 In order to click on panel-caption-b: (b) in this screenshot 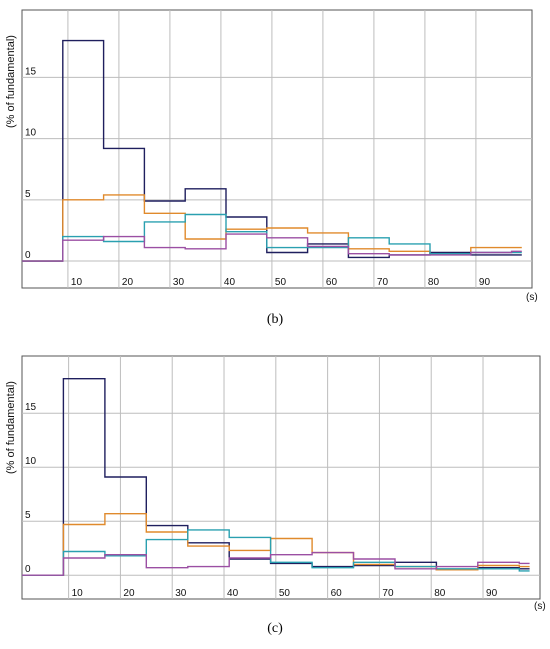, I will do `click(275, 319)`.